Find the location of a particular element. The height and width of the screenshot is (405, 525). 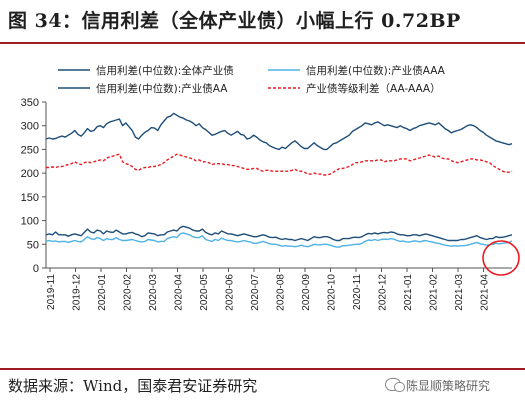

wechat-icon is located at coordinates (395, 385).